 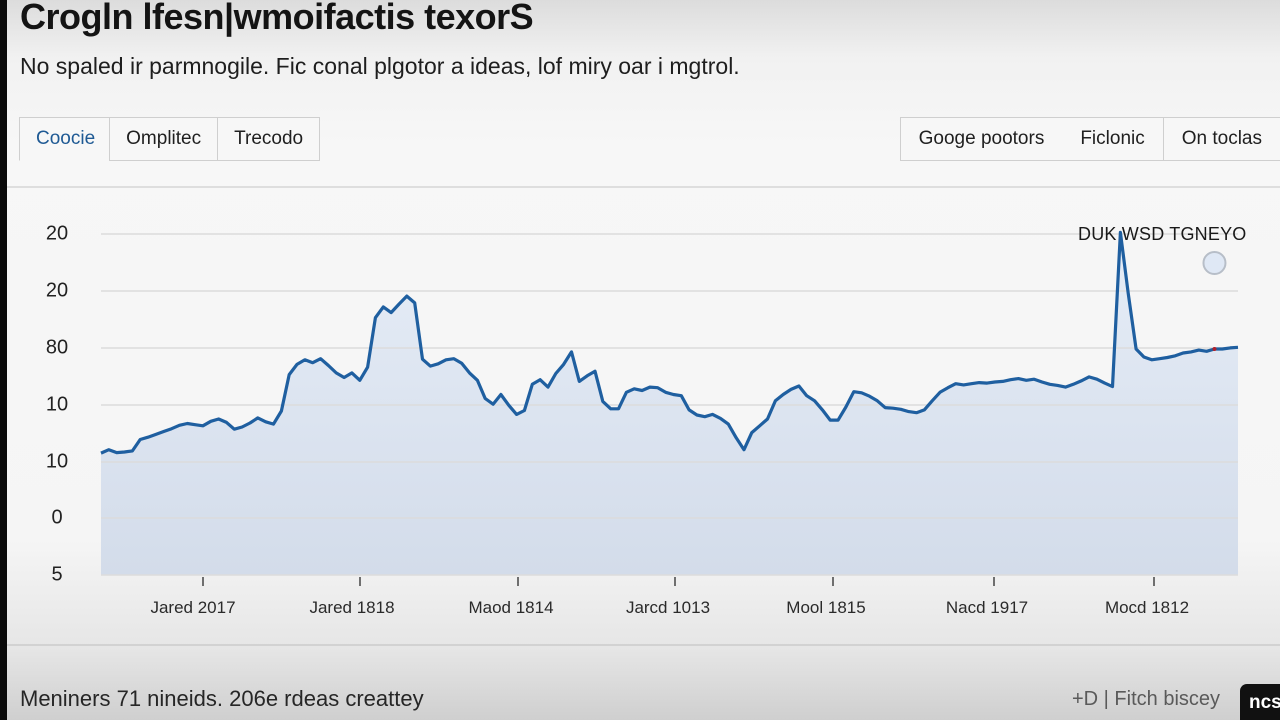 What do you see at coordinates (269, 139) in the screenshot?
I see `tab-trecodo: Trecodo` at bounding box center [269, 139].